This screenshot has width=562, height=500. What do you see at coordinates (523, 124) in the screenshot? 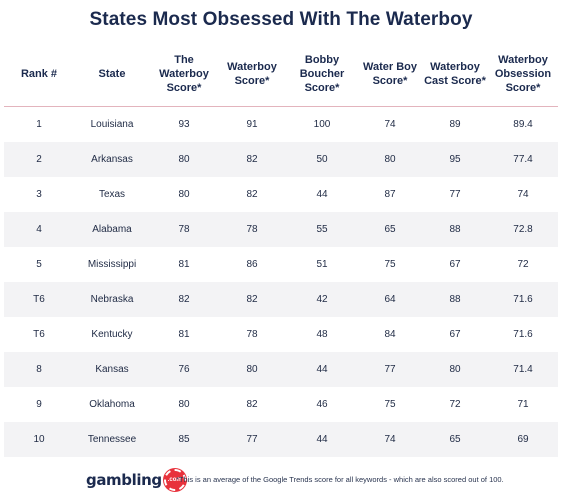
I see `table-cell: 89.4` at bounding box center [523, 124].